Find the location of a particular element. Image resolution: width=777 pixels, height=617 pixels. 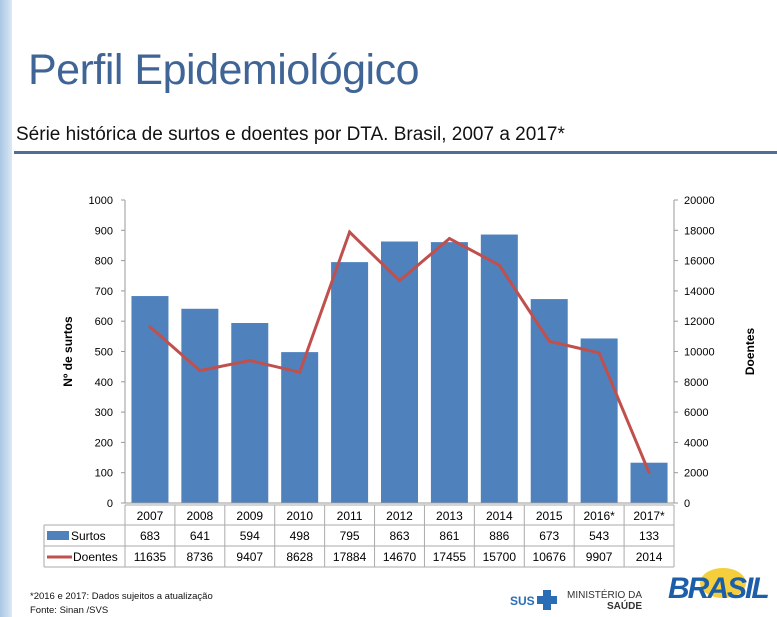

data-label-doentes: 11635 is located at coordinates (150, 557).